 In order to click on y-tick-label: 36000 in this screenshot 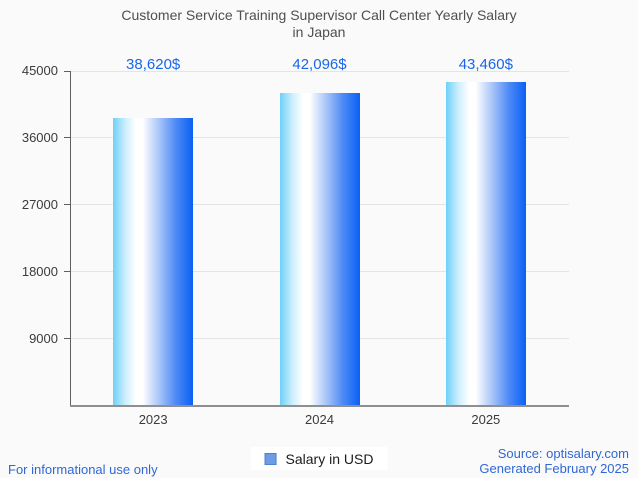, I will do `click(39, 137)`.